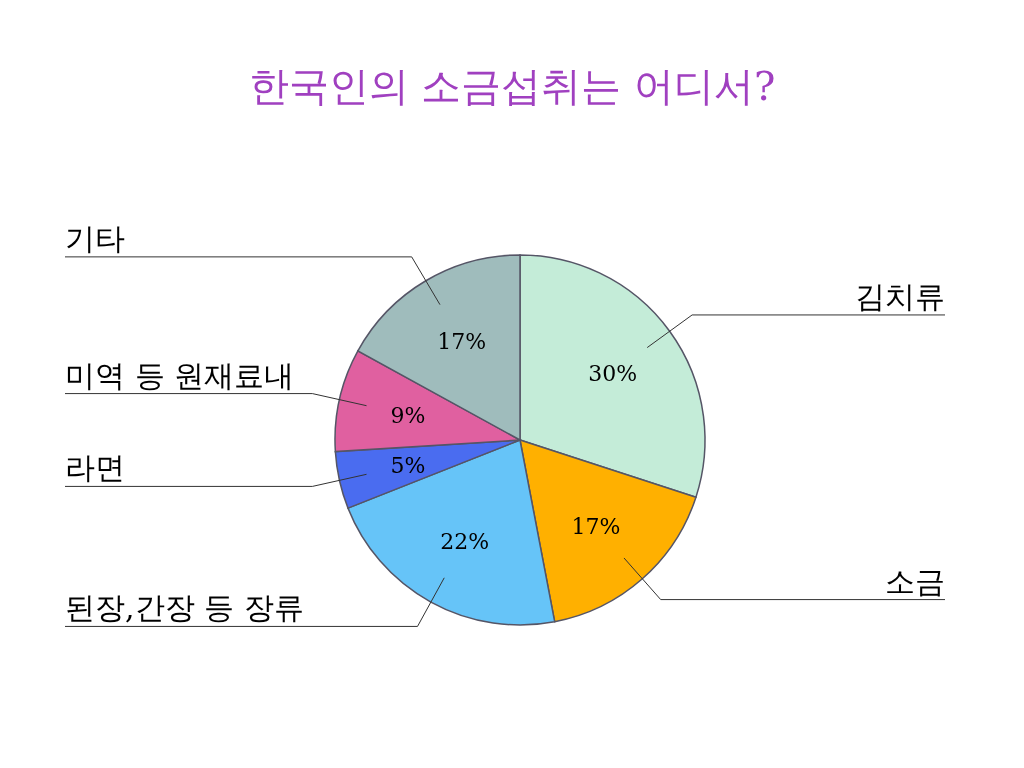  What do you see at coordinates (408, 466) in the screenshot?
I see `data-label: 5%` at bounding box center [408, 466].